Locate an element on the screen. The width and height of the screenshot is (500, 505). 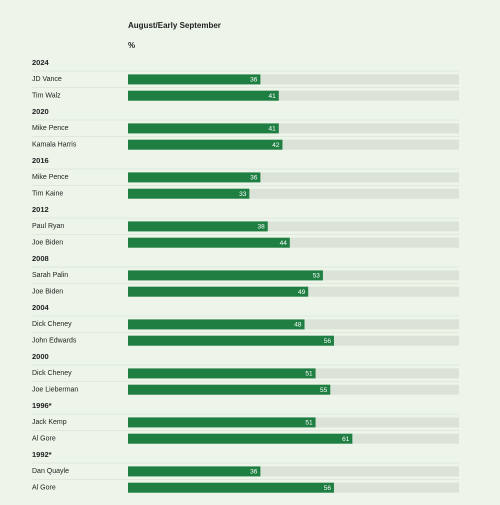
person-label: Jack Kemp is located at coordinates (49, 422).